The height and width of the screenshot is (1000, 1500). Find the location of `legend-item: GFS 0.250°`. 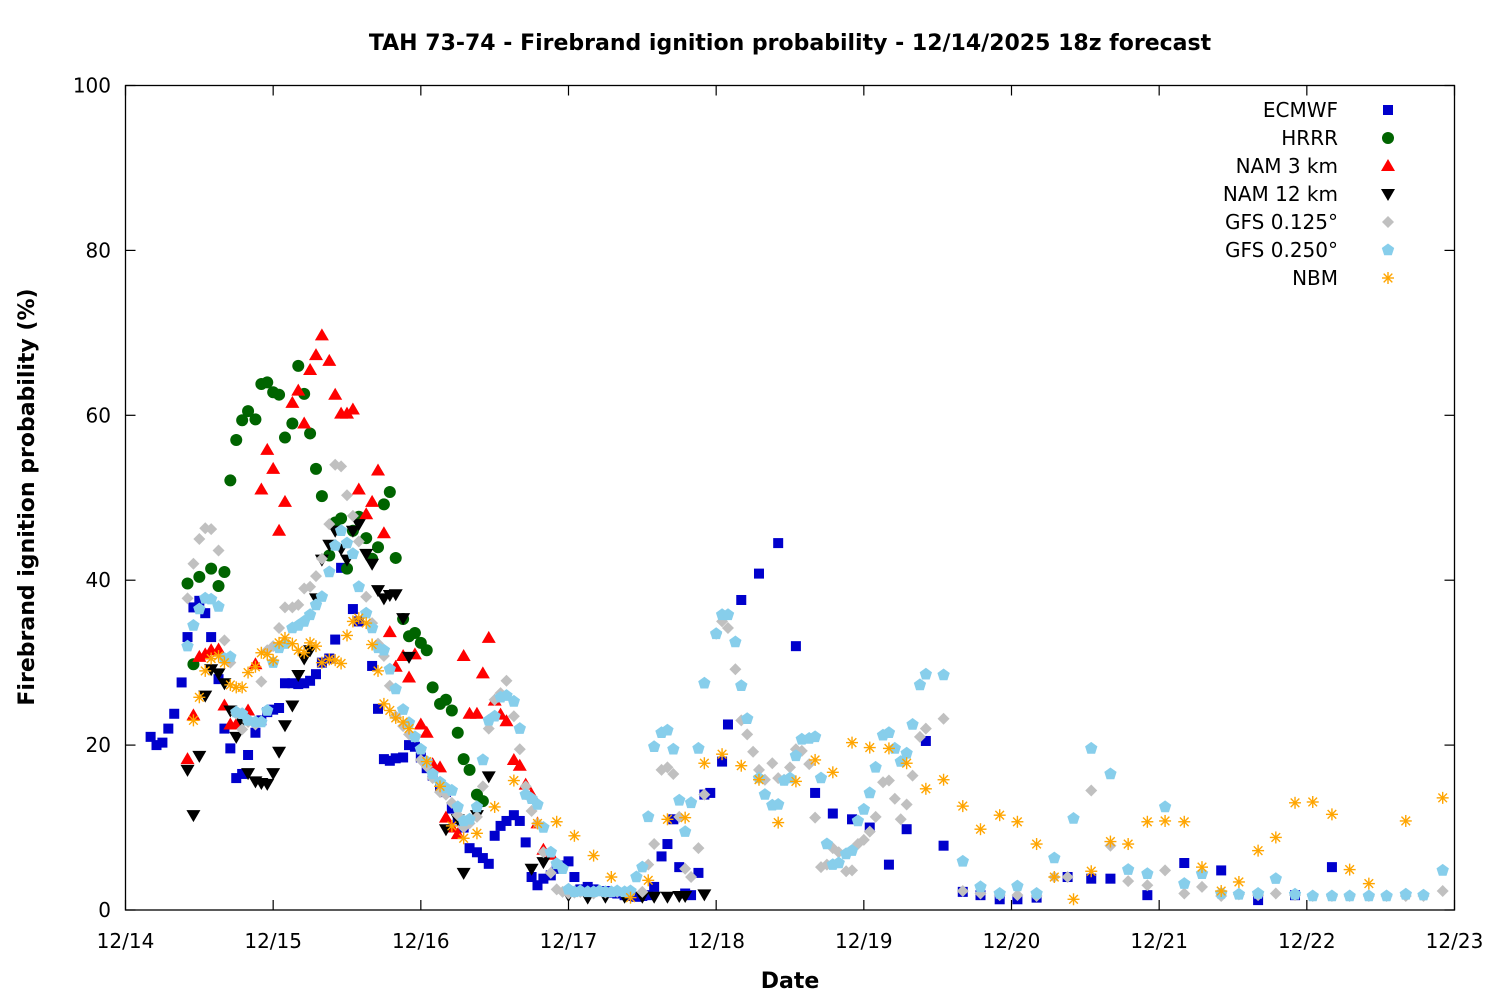

legend-item: GFS 0.250° is located at coordinates (1310, 250).